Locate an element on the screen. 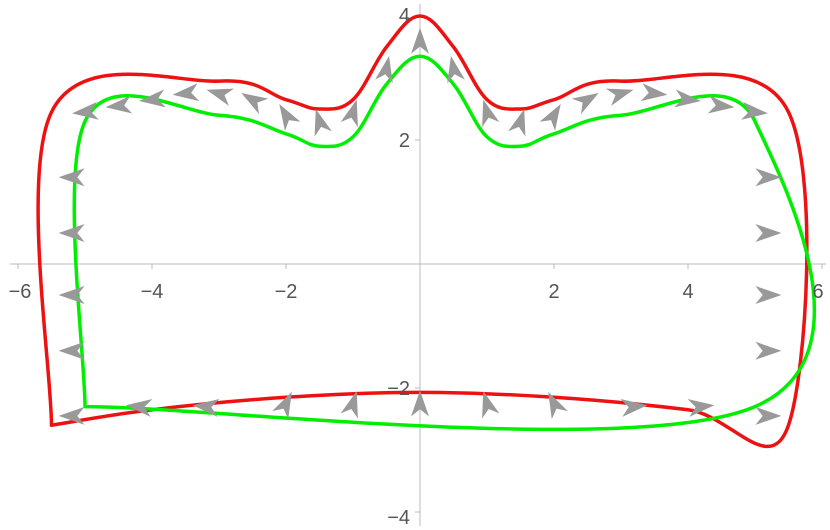 The width and height of the screenshot is (830, 530). x-tick-label: −6 is located at coordinates (20, 292).